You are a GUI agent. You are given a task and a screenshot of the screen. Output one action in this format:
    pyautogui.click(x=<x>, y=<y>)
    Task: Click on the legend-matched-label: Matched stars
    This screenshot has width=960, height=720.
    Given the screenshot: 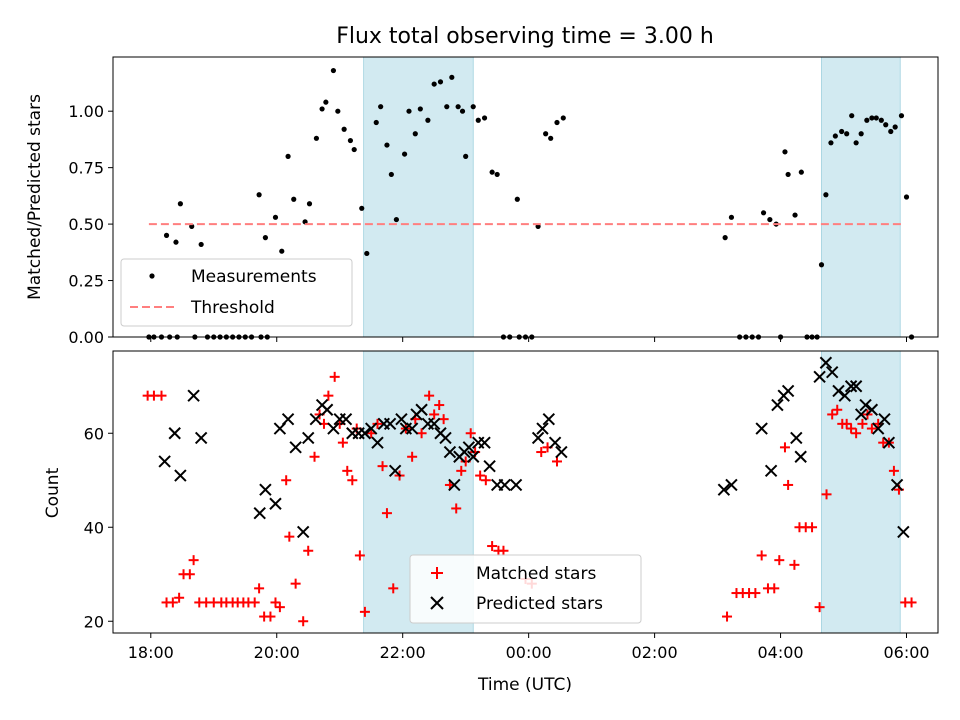 What is the action you would take?
    pyautogui.click(x=536, y=574)
    